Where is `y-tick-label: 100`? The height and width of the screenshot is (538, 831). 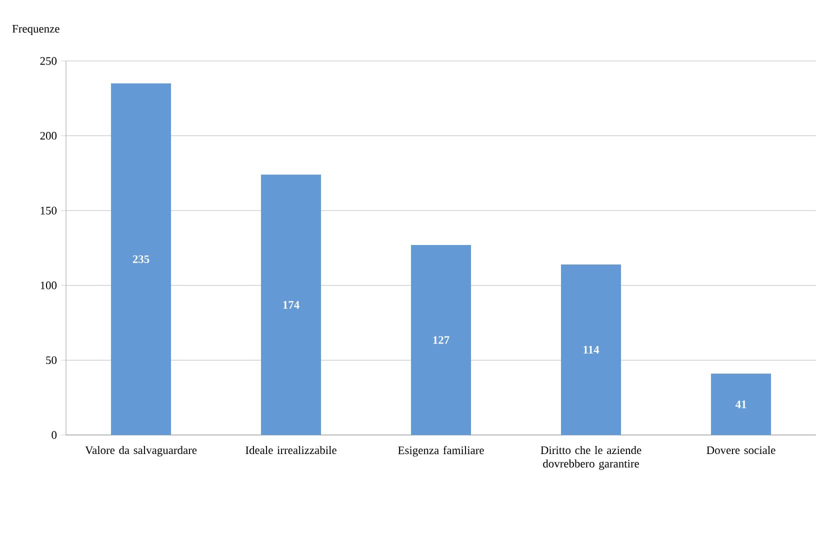 y-tick-label: 100 is located at coordinates (48, 286).